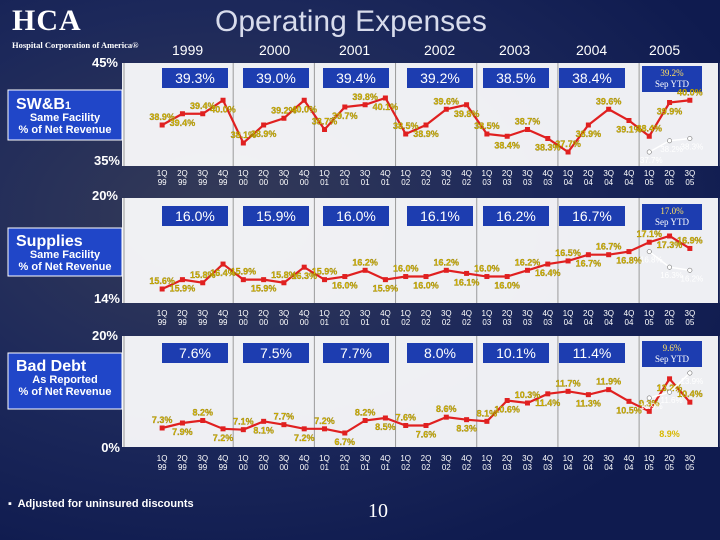 This screenshot has width=720, height=540. Describe the element at coordinates (608, 382) in the screenshot. I see `data-label: 11.9%` at that location.